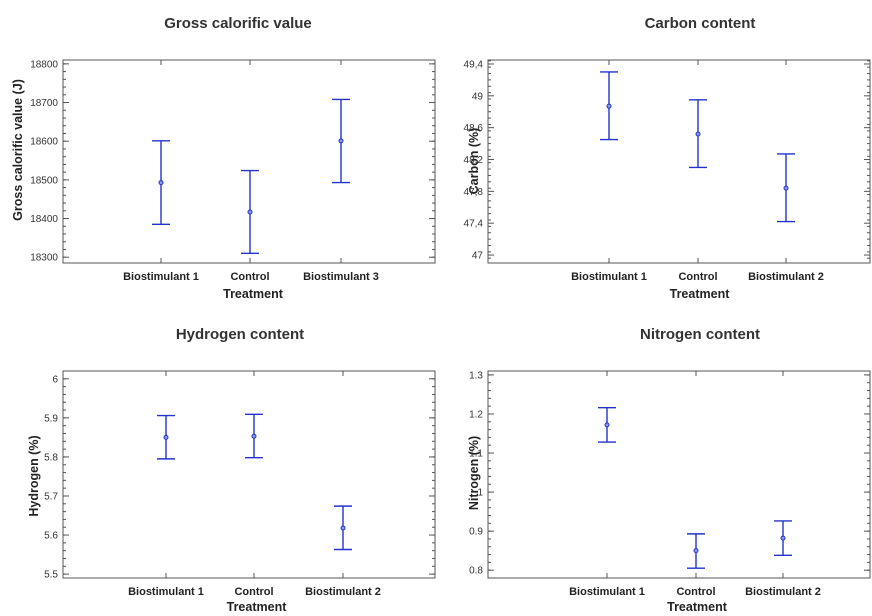 The width and height of the screenshot is (872, 616). Describe the element at coordinates (476, 414) in the screenshot. I see `y-tick-label: 1.2` at that location.